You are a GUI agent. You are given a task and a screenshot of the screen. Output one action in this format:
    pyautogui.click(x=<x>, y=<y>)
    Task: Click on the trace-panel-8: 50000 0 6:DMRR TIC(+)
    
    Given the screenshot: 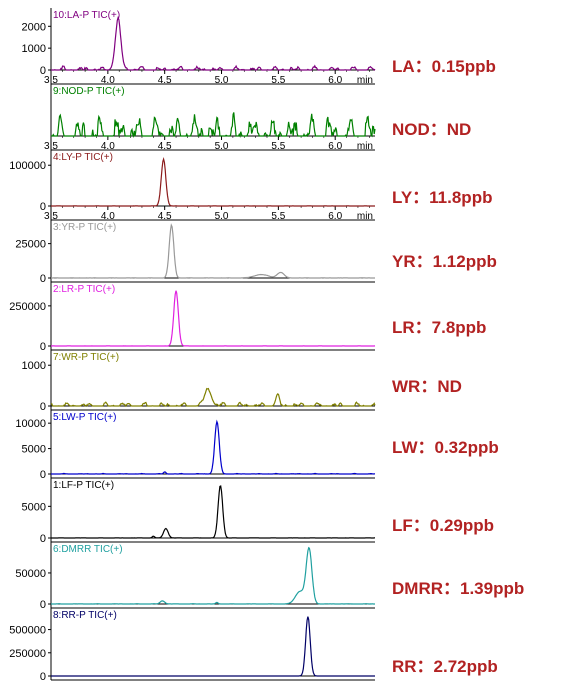 What is the action you would take?
    pyautogui.click(x=195, y=576)
    